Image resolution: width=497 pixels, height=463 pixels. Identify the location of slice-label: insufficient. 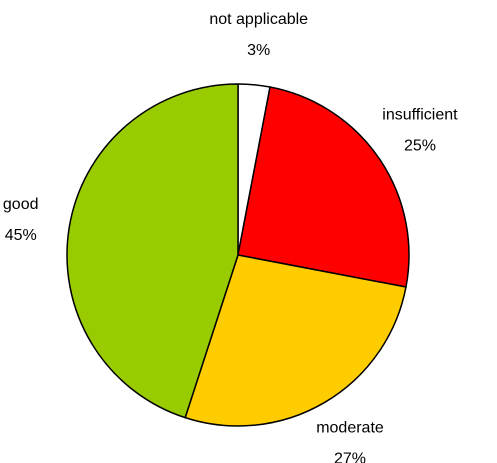
(420, 115).